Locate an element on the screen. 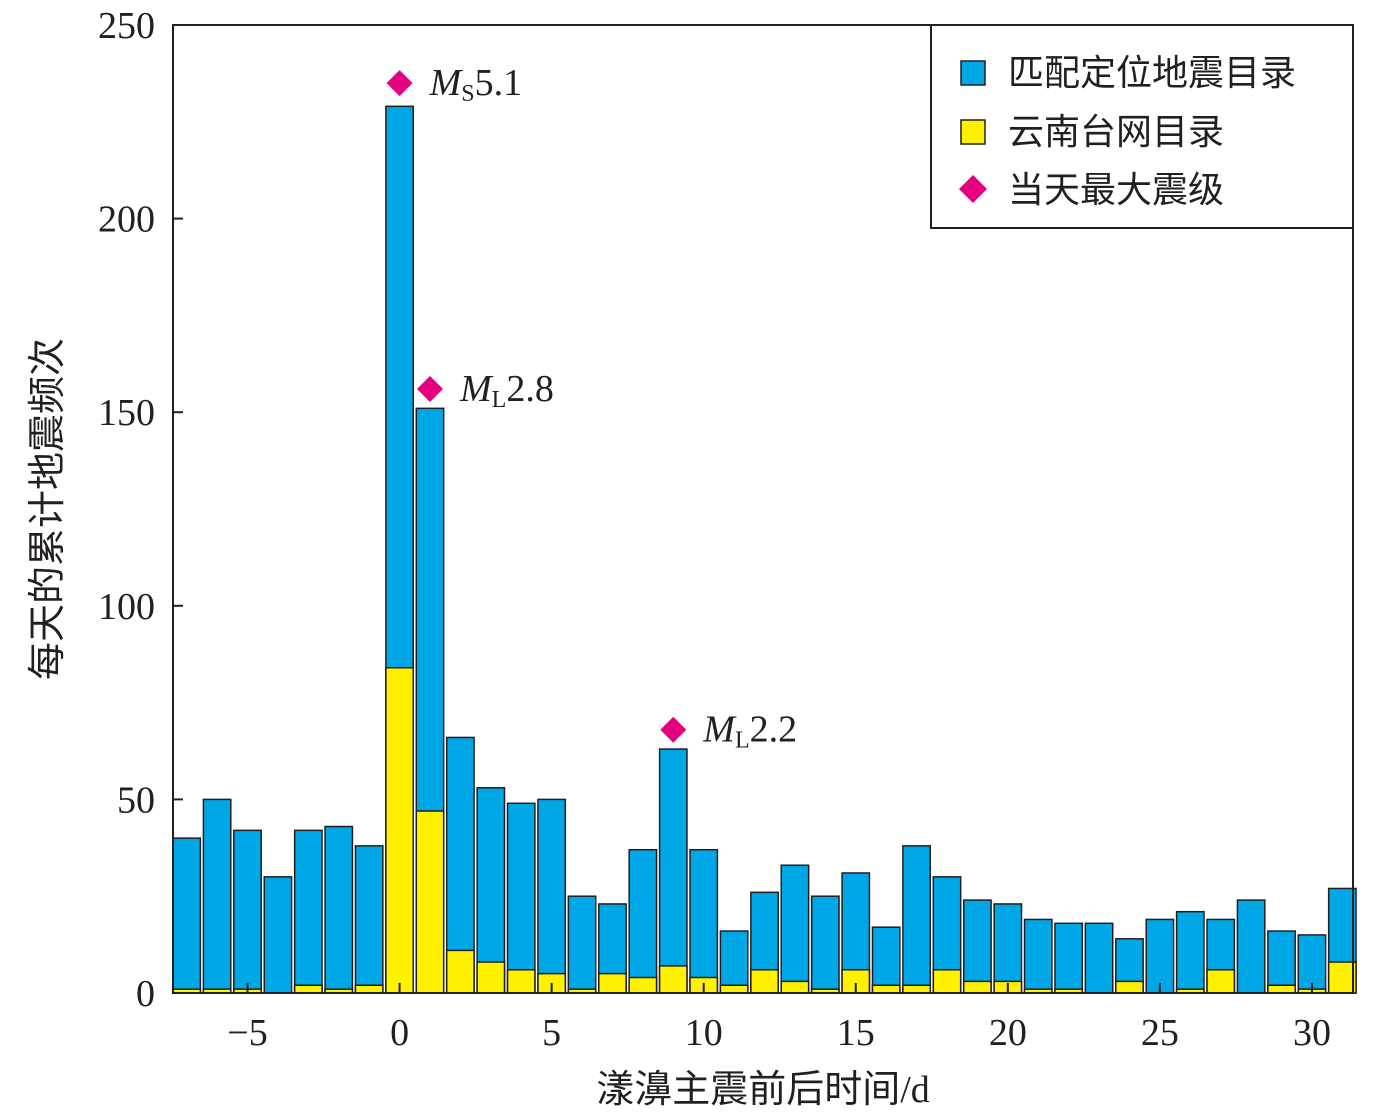 This screenshot has height=1118, width=1378. legend-swatch-matched is located at coordinates (973, 73).